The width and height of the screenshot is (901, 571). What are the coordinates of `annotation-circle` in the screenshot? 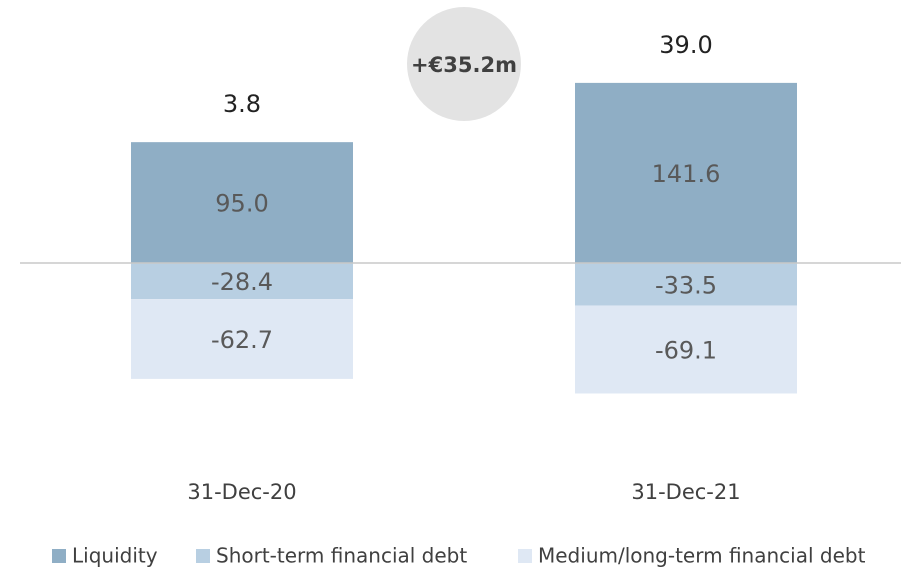 It's located at (464, 64).